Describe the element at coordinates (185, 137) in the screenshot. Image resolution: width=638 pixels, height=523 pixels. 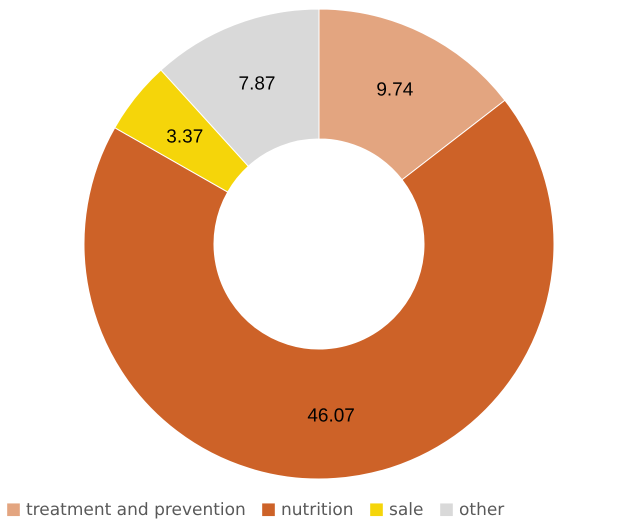
I see `data-label: 3.37` at that location.